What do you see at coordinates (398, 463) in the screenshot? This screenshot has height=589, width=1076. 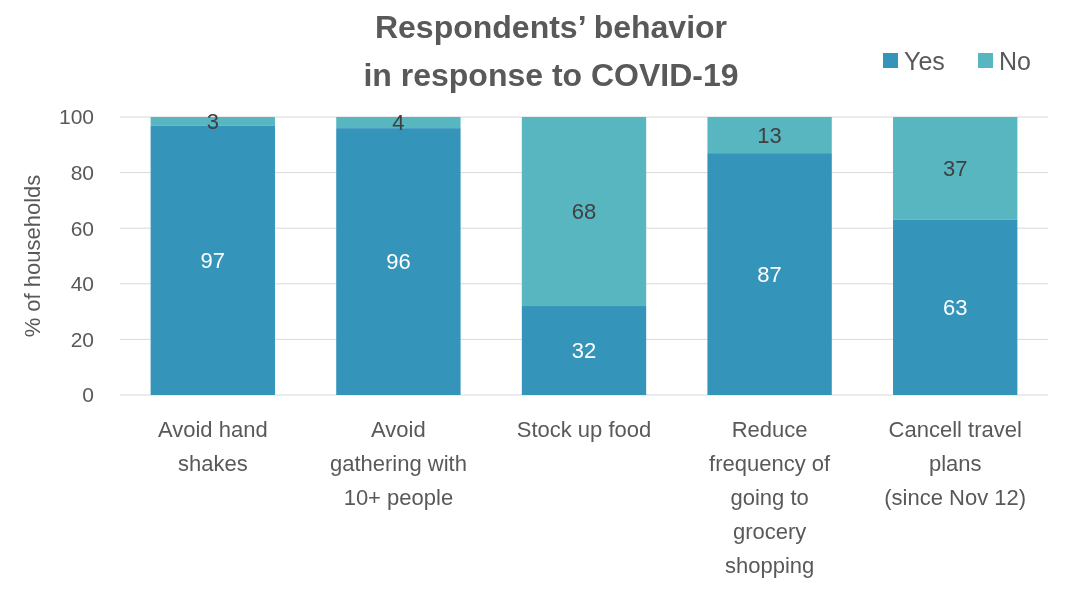 I see `x-tick-label: Avoid gathering with 10+ people` at bounding box center [398, 463].